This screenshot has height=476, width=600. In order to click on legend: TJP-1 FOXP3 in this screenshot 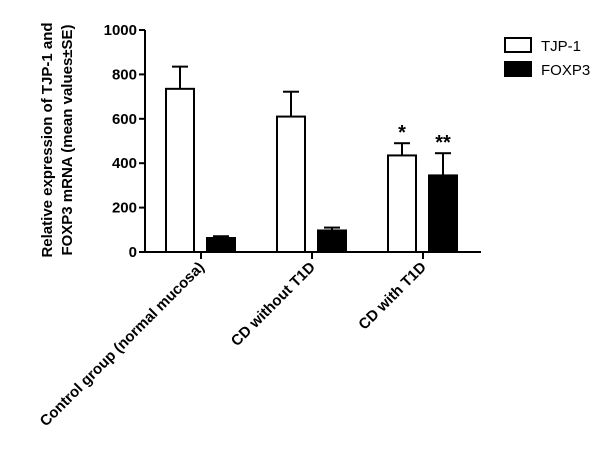, I will do `click(547, 58)`.